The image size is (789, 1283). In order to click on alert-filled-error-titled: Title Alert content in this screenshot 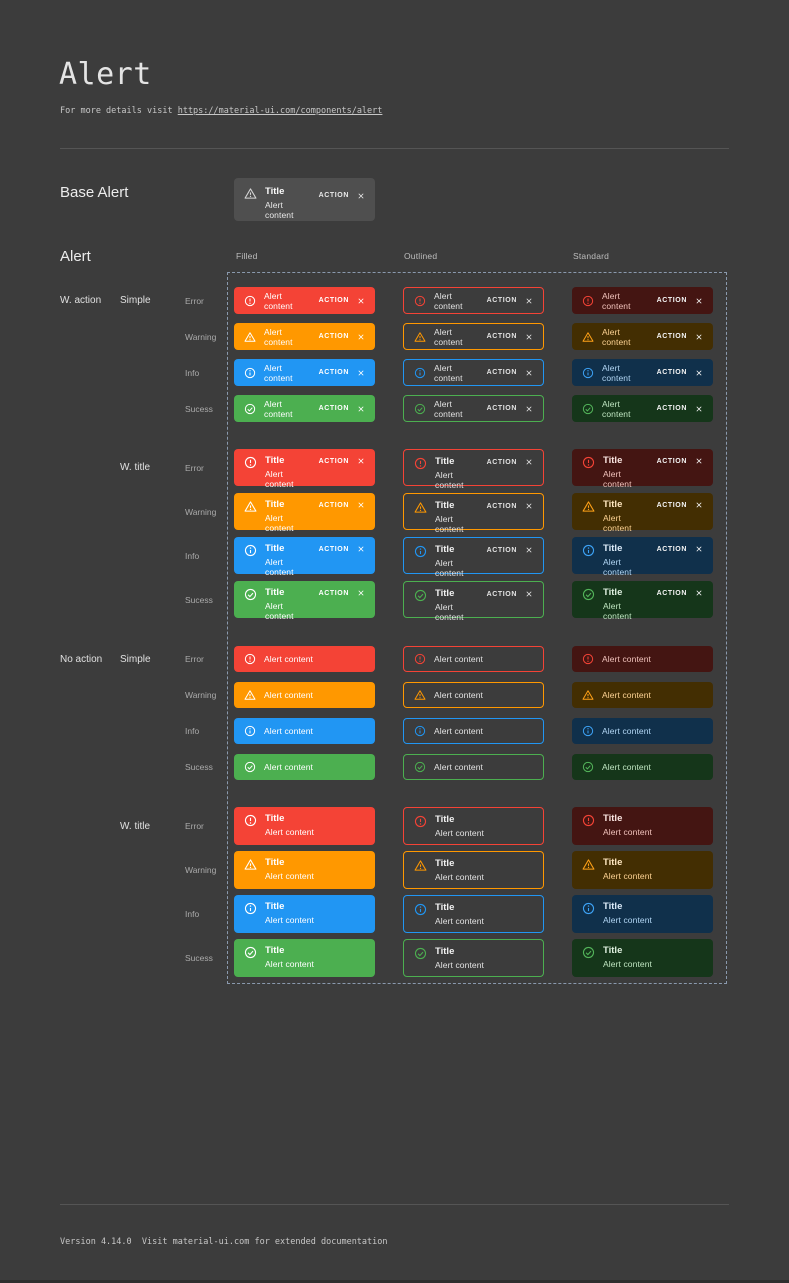, I will do `click(304, 826)`.